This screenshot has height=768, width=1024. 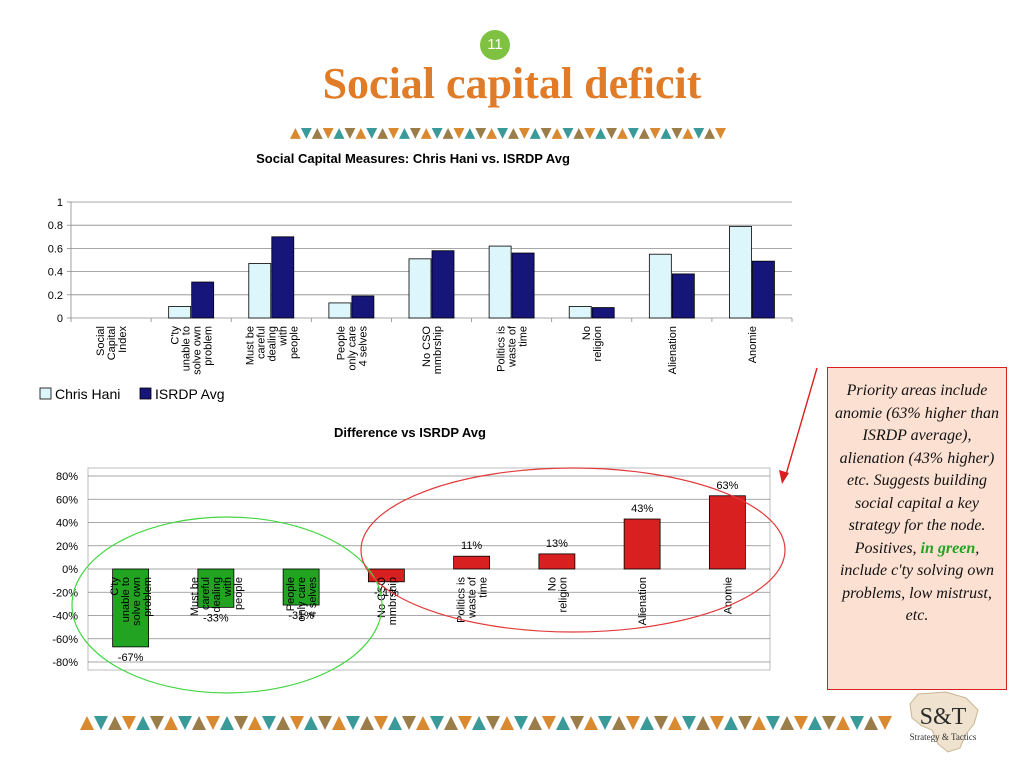 I want to click on x-tick-label-line: Anomie, so click(x=728, y=595).